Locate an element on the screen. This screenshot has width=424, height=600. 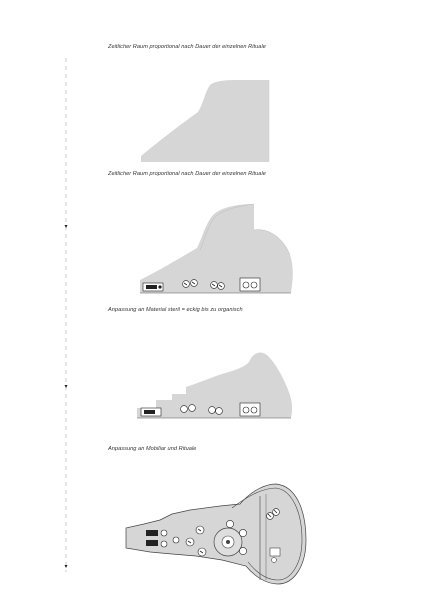
apse-seats is located at coordinates (273, 535).